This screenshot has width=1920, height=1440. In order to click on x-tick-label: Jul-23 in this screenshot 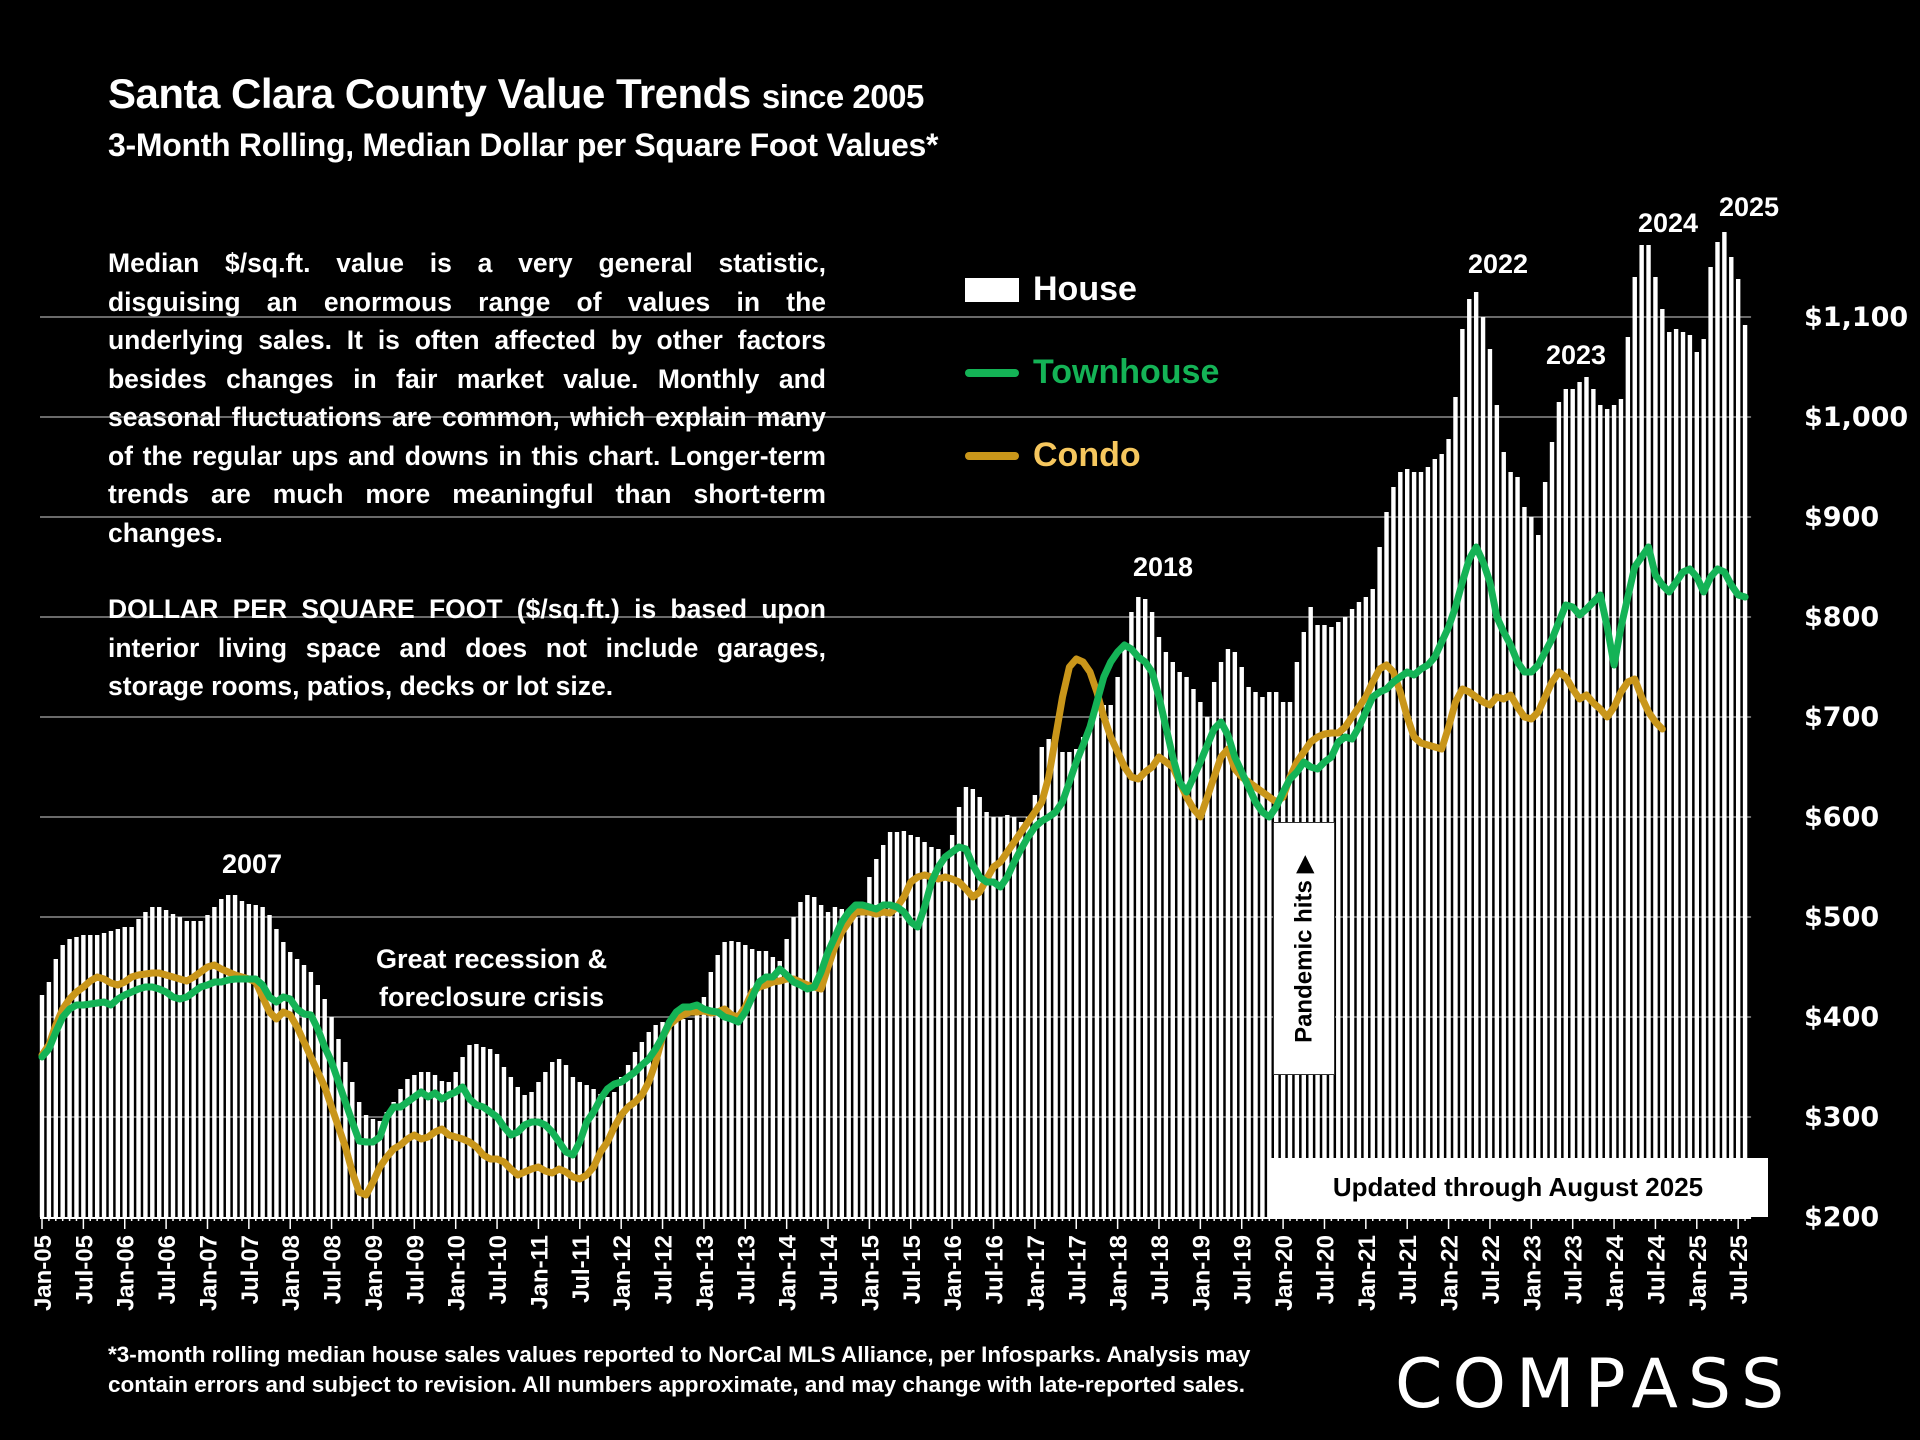, I will do `click(1574, 1269)`.